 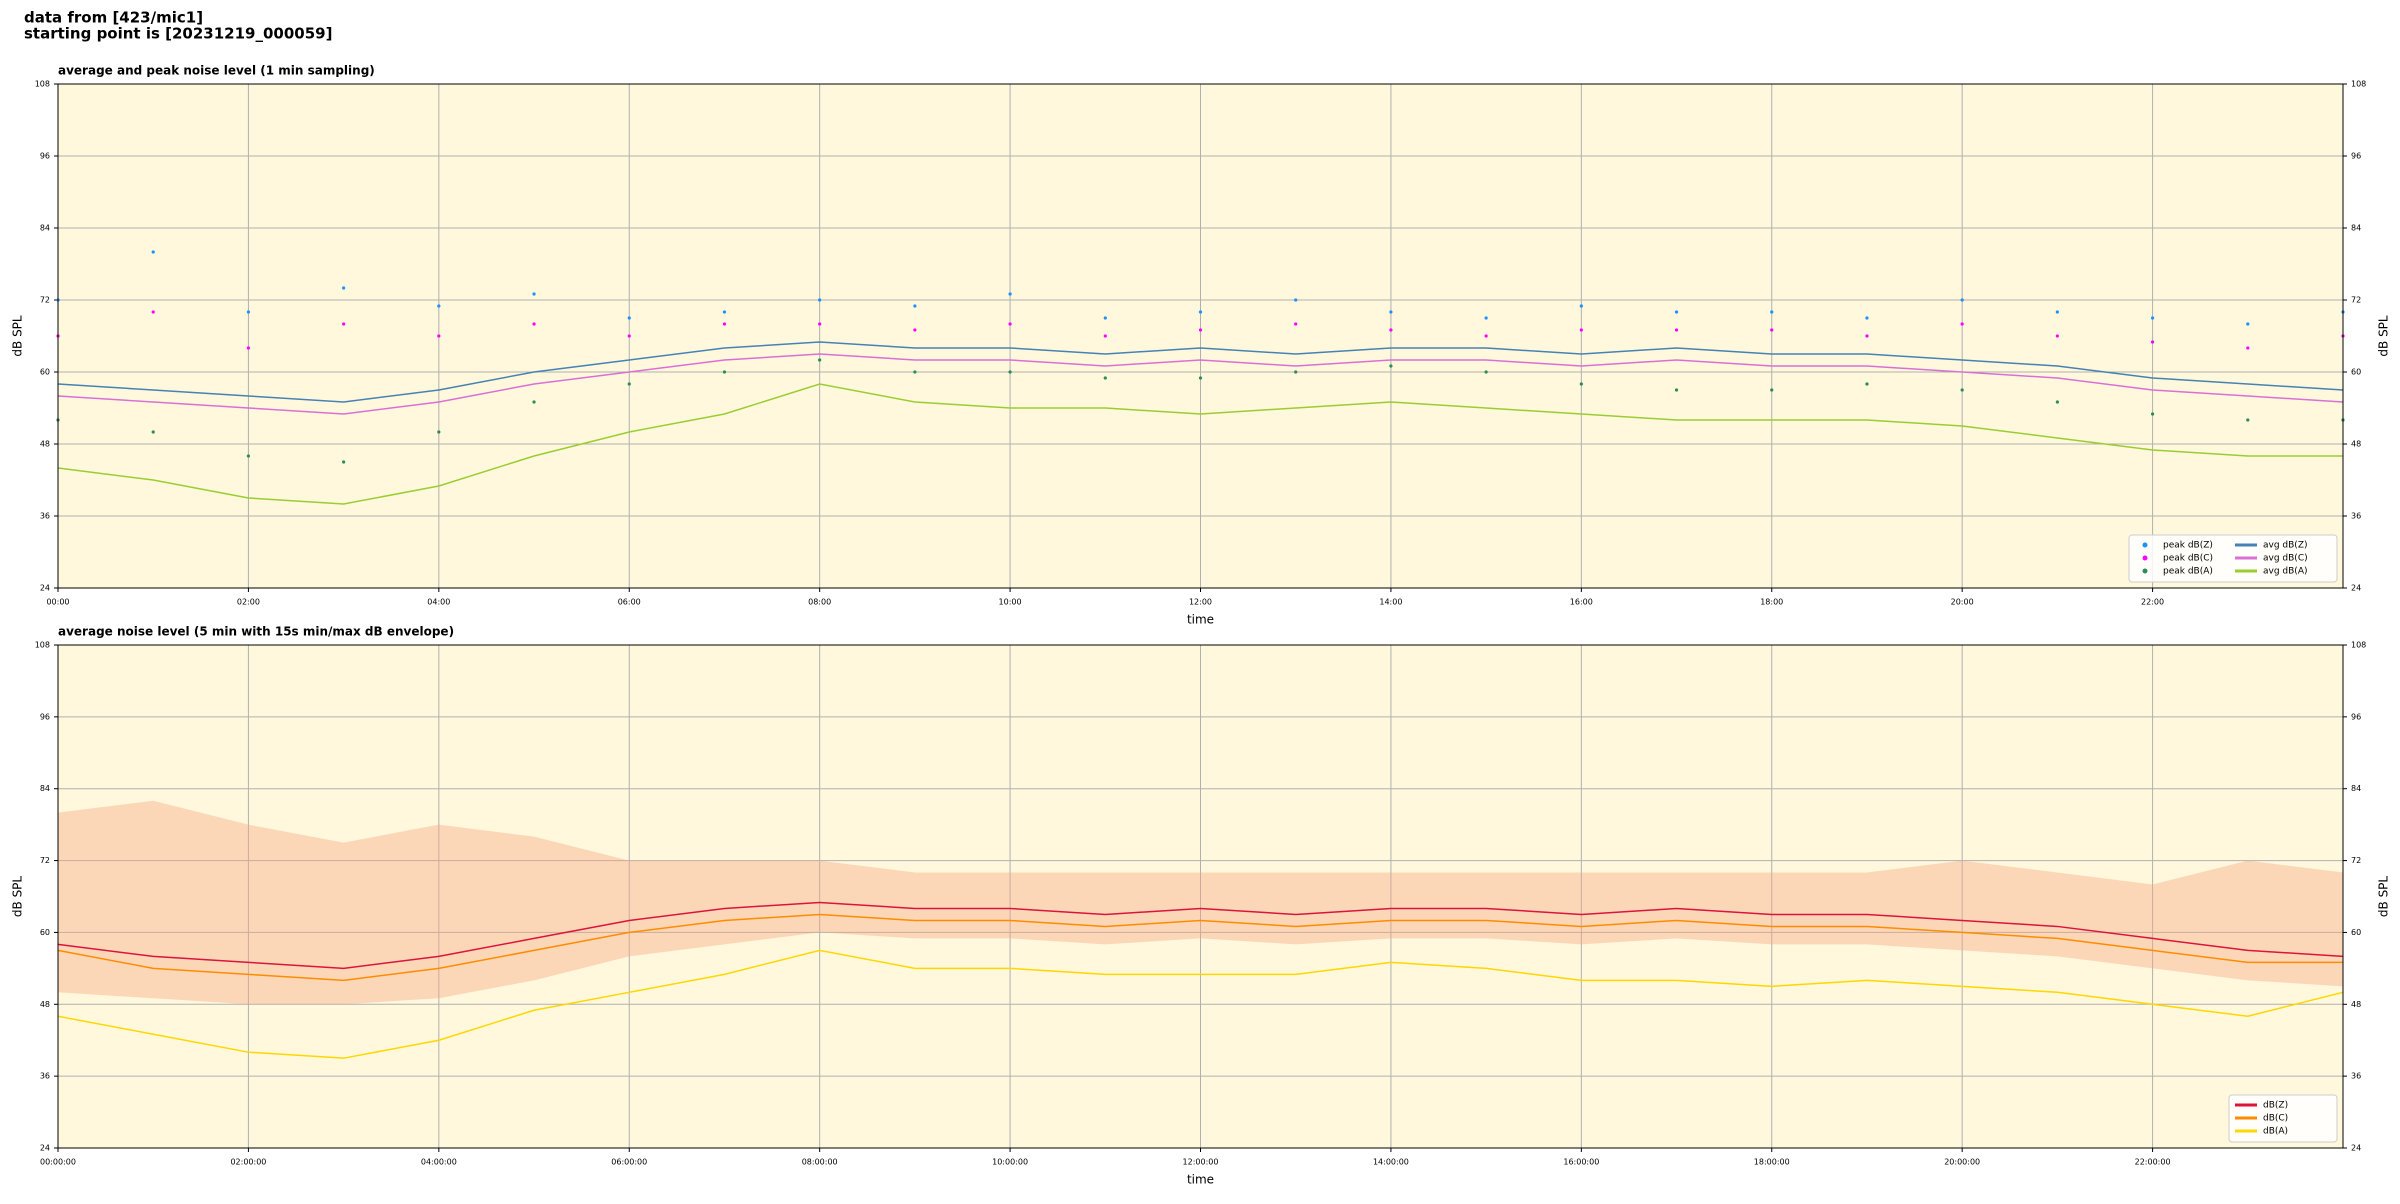 I want to click on x-tick-label: 02:00, so click(x=248, y=602).